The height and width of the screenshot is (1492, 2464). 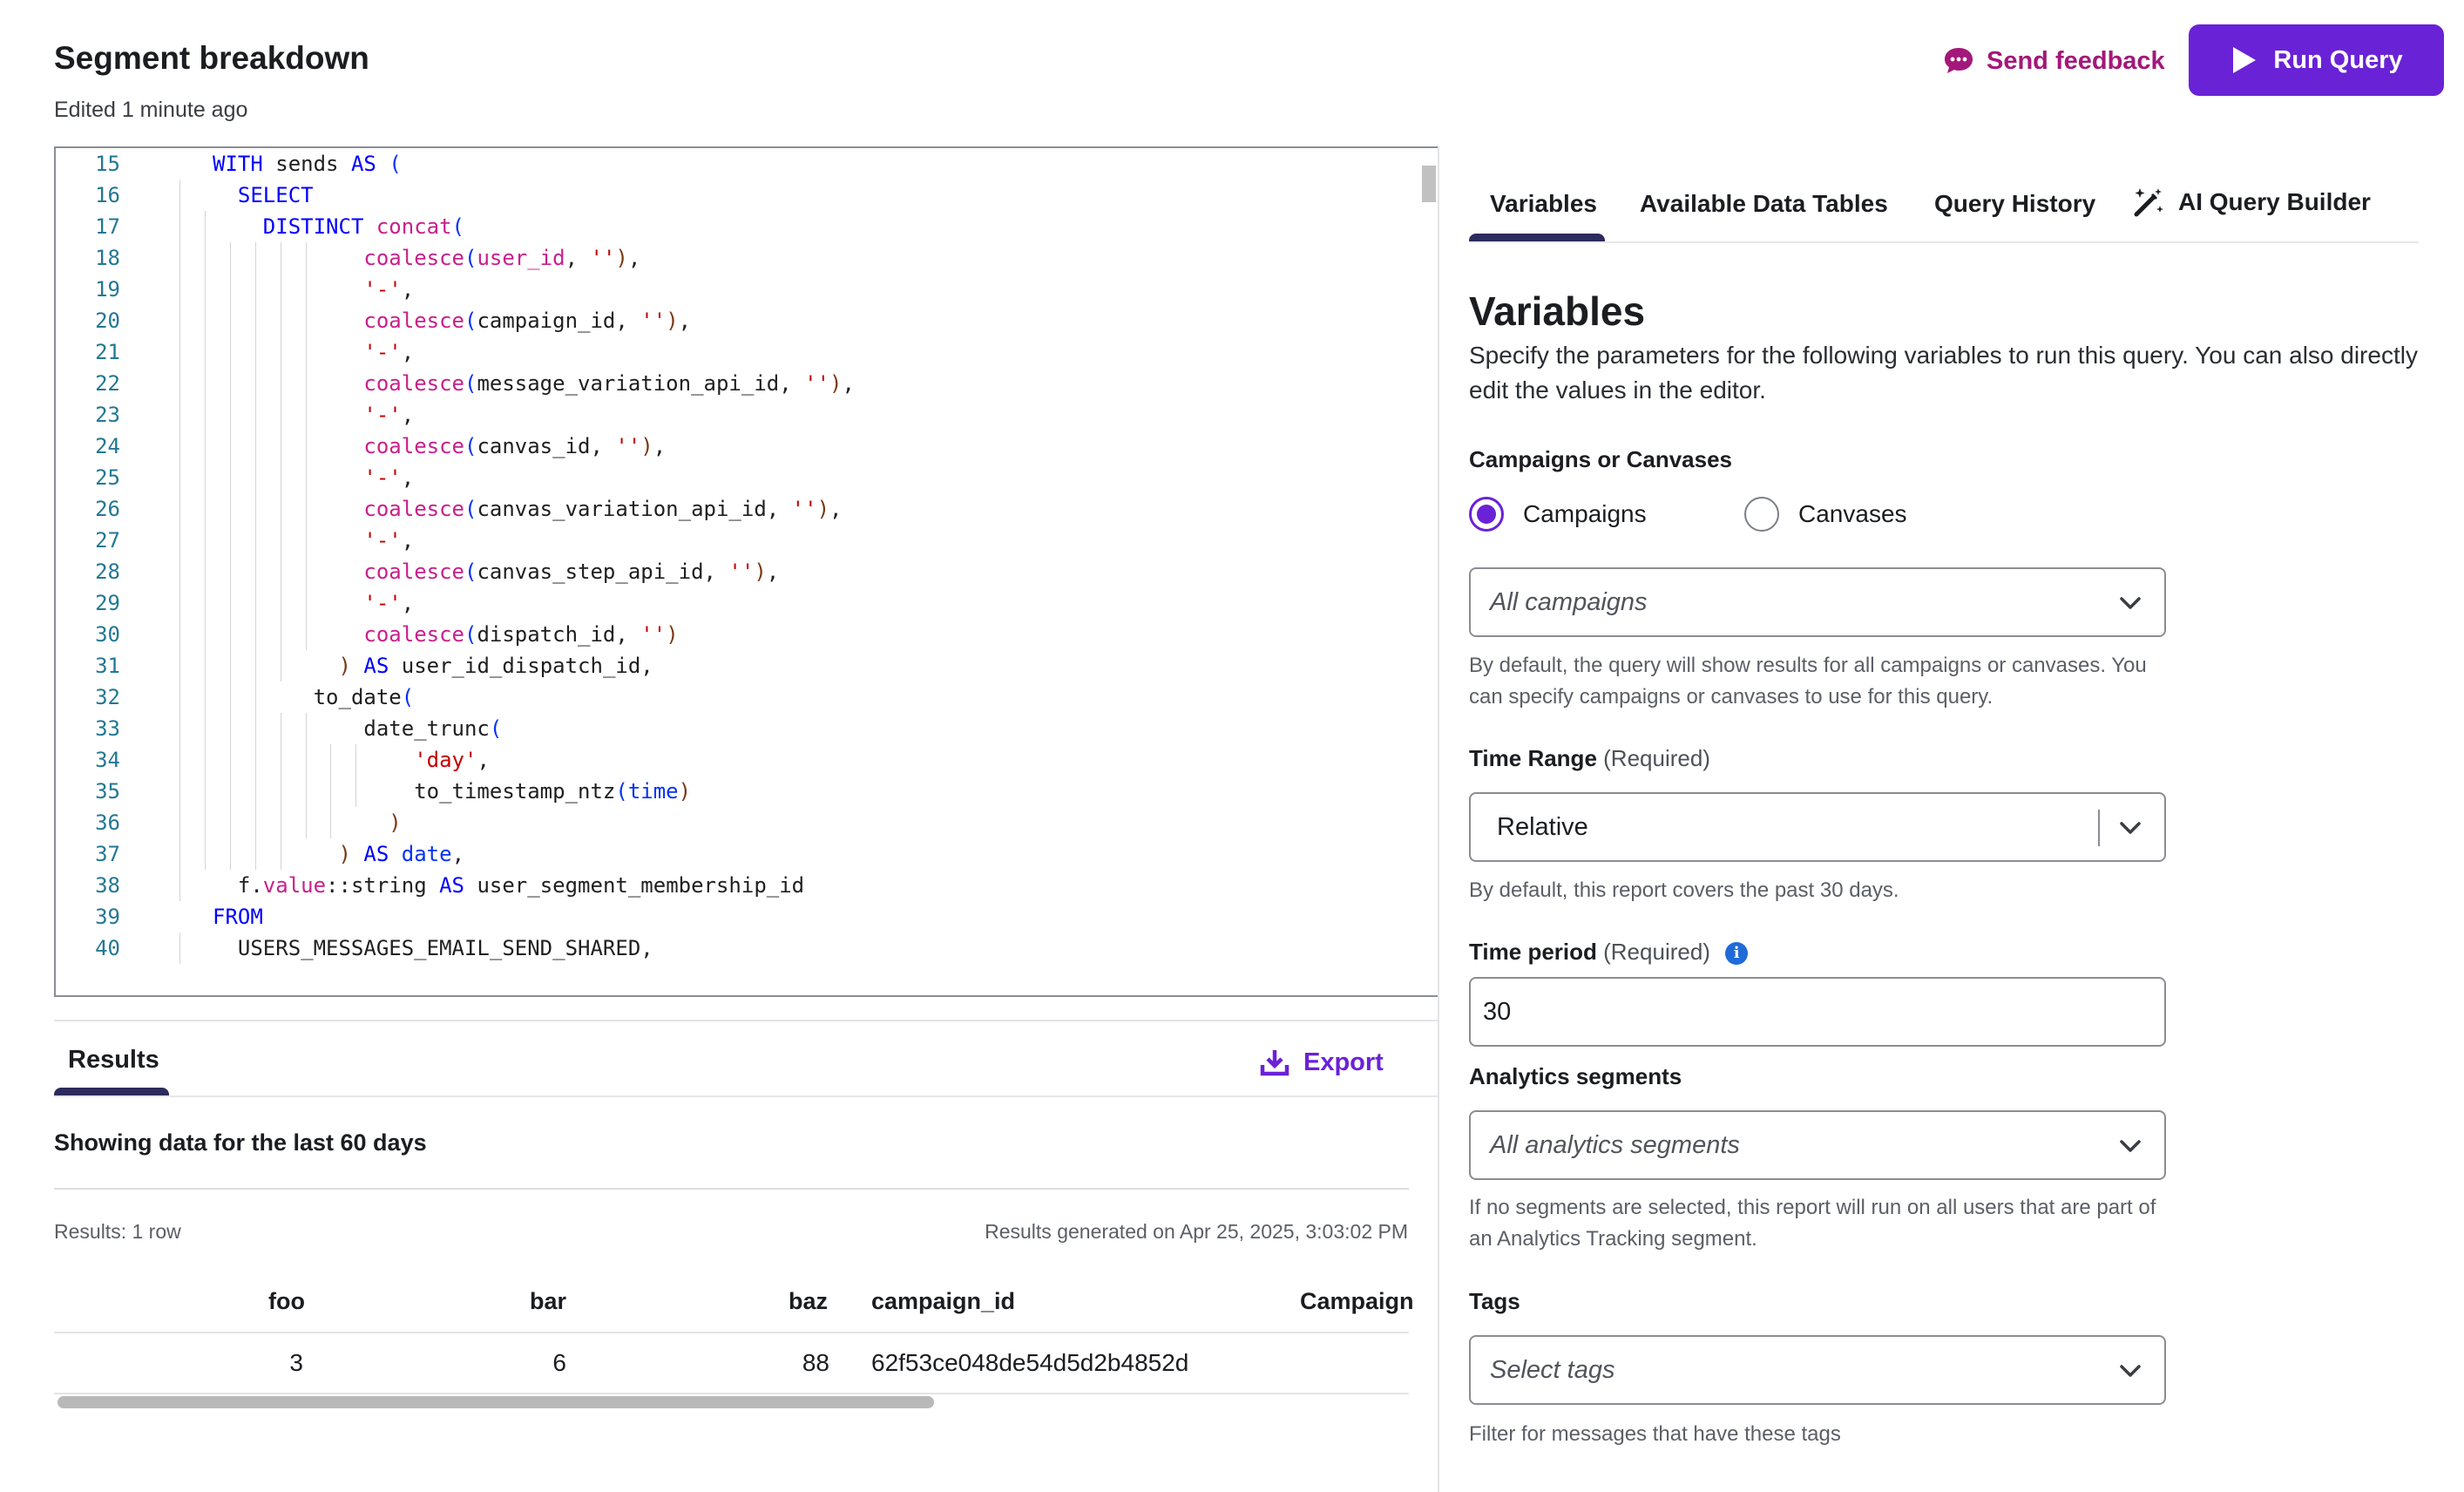 What do you see at coordinates (113, 1060) in the screenshot?
I see `tab-results: Results` at bounding box center [113, 1060].